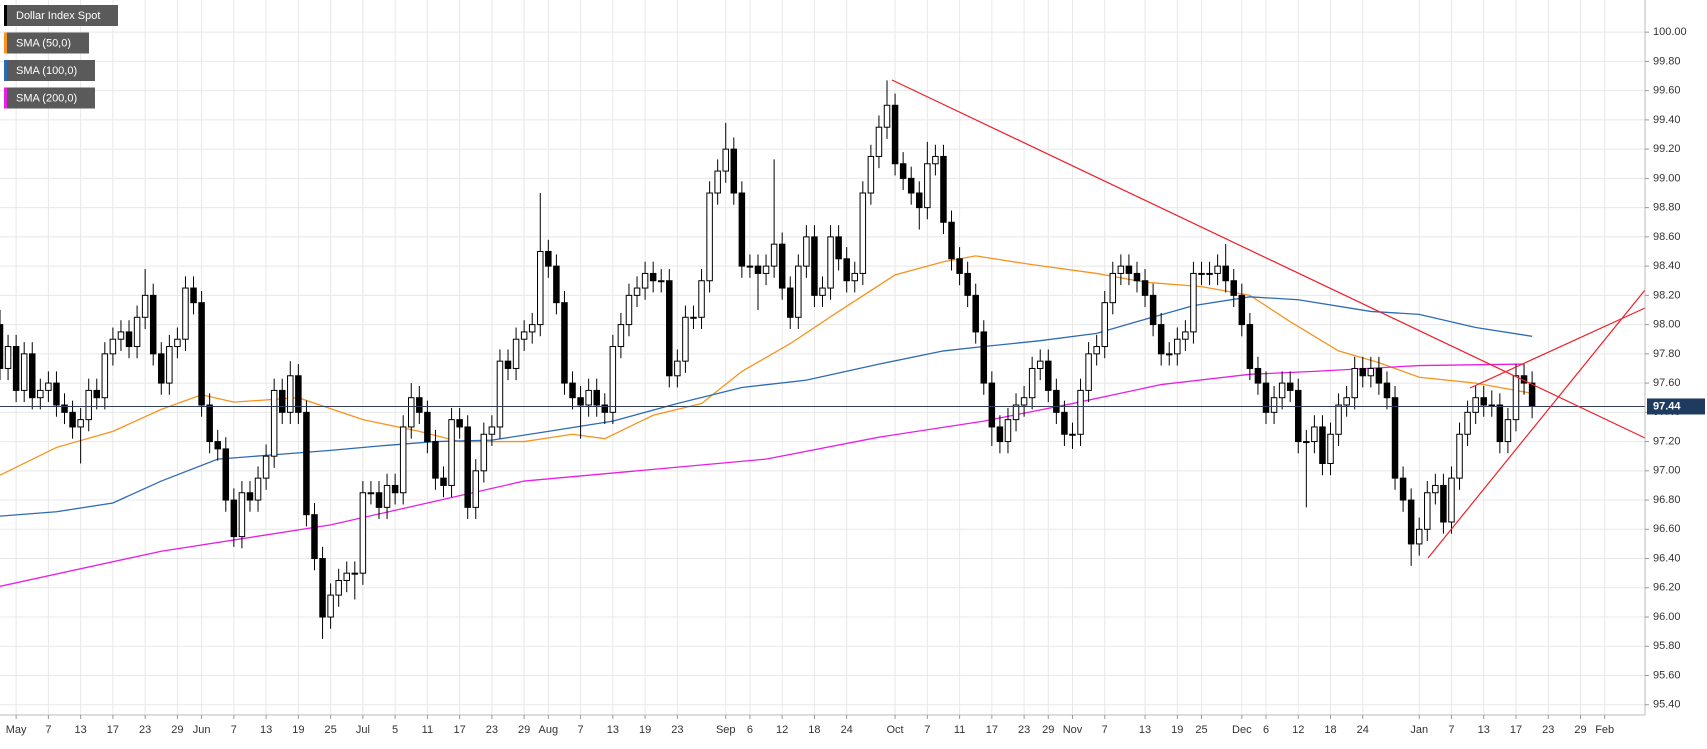  I want to click on y-tick-label: 97.60, so click(1667, 383).